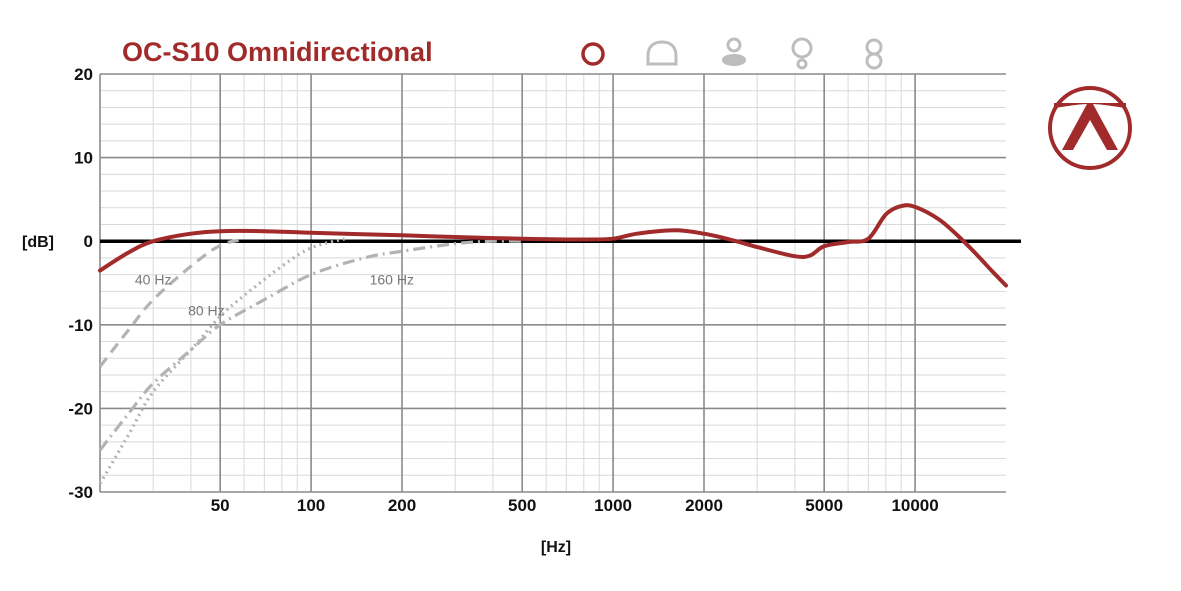  What do you see at coordinates (556, 547) in the screenshot?
I see `x-axis-label: [Hz]` at bounding box center [556, 547].